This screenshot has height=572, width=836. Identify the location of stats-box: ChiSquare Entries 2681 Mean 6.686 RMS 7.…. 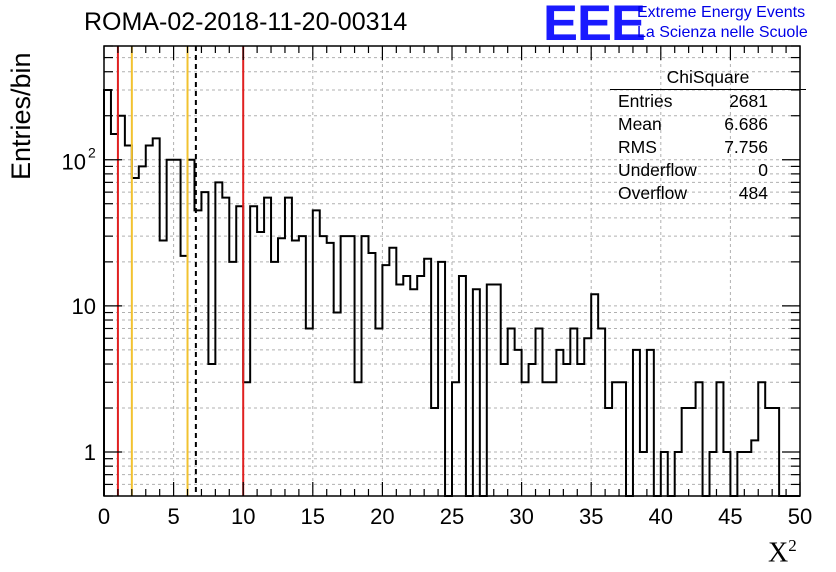
(708, 135).